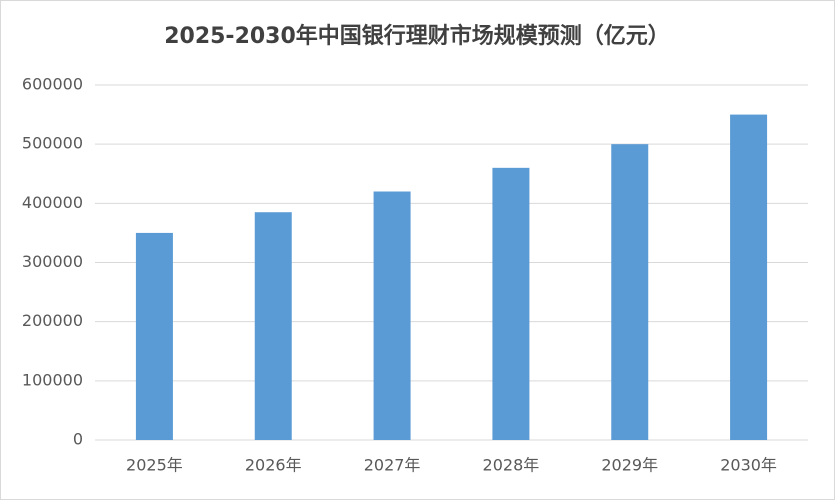 The height and width of the screenshot is (500, 835). I want to click on x-tick-label: 2030年, so click(748, 465).